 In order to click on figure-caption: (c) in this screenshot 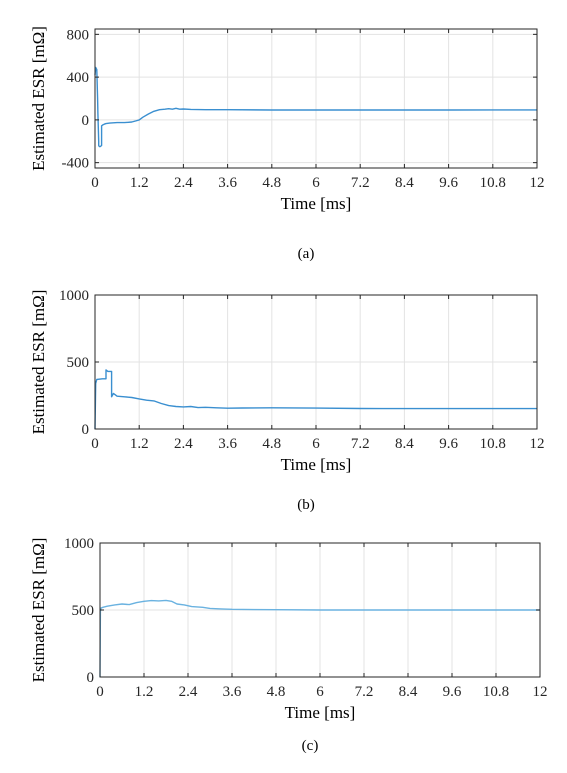, I will do `click(310, 746)`.